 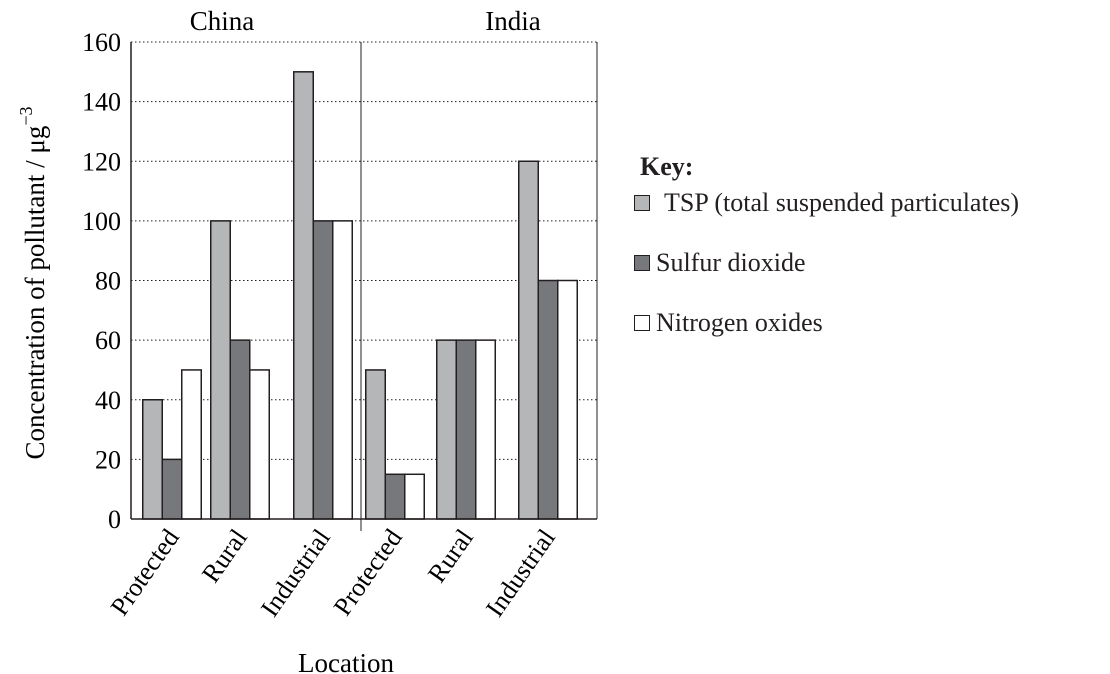 I want to click on y-tick-label: 20, so click(x=108, y=459).